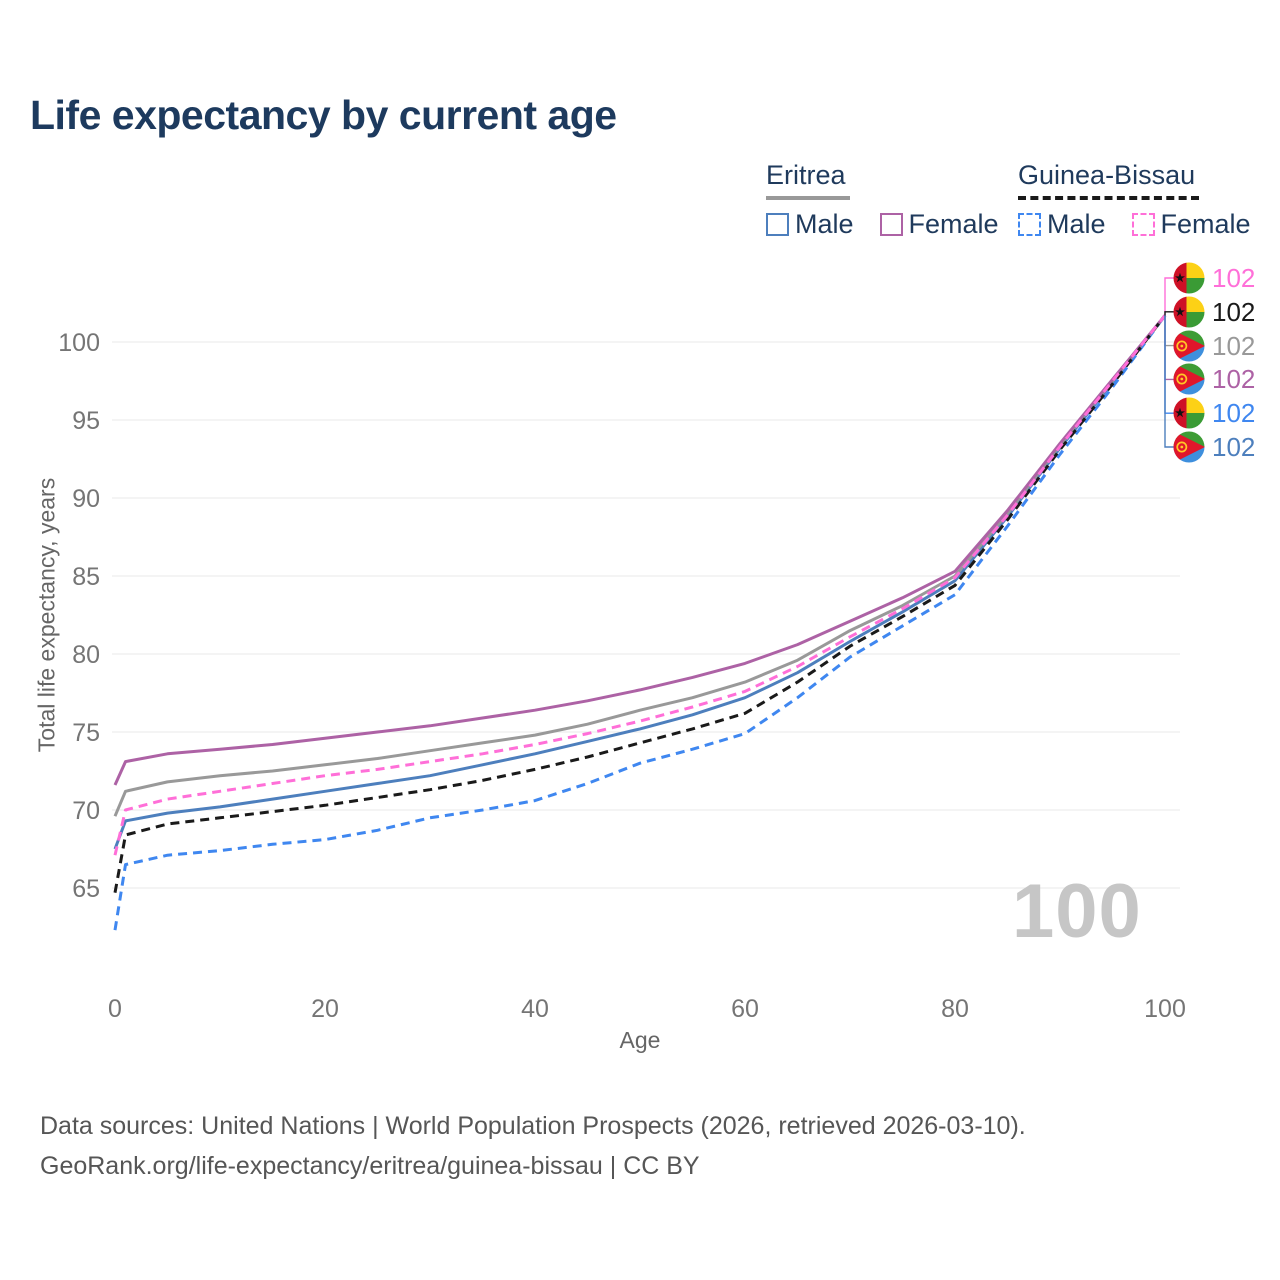 The width and height of the screenshot is (1280, 1280). Describe the element at coordinates (882, 200) in the screenshot. I see `legend-group-eritrea: Eritrea Male Female` at that location.